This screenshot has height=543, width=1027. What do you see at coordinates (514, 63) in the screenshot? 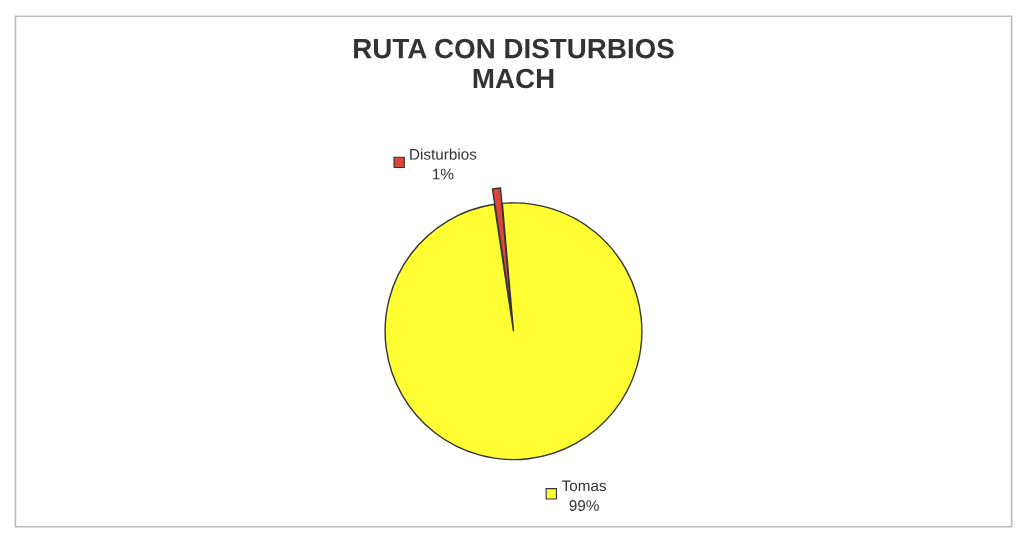
I see `chart-title: RUTA CON DISTURBIOS MACH` at bounding box center [514, 63].